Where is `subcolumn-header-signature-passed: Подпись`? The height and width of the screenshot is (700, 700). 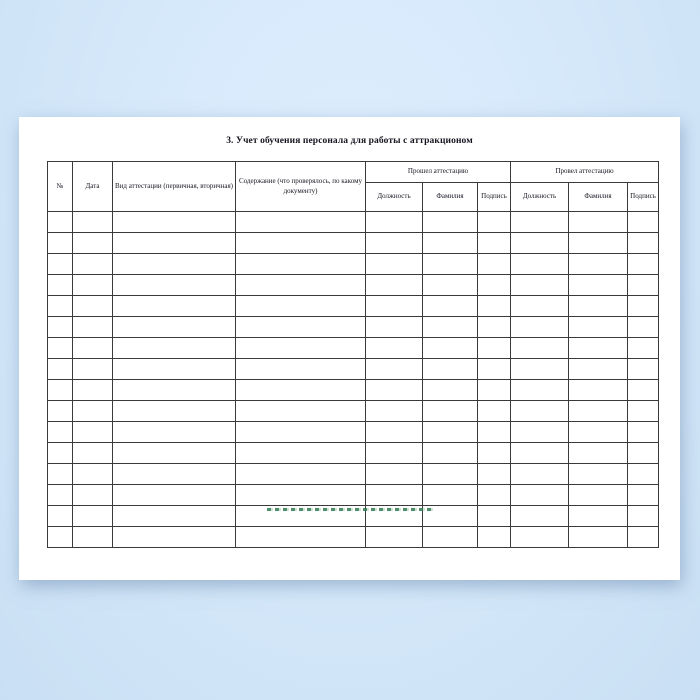
subcolumn-header-signature-passed: Подпись is located at coordinates (494, 197).